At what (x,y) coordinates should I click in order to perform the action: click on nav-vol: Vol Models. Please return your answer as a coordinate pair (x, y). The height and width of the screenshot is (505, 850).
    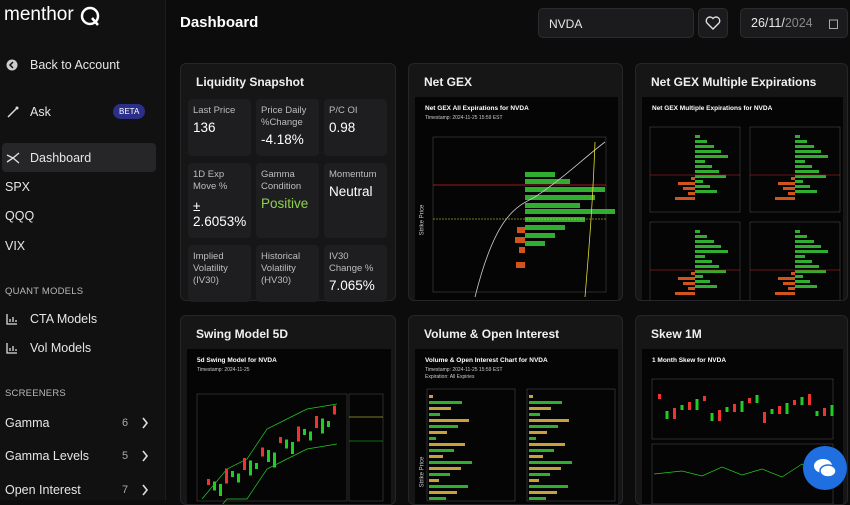
    Looking at the image, I should click on (61, 348).